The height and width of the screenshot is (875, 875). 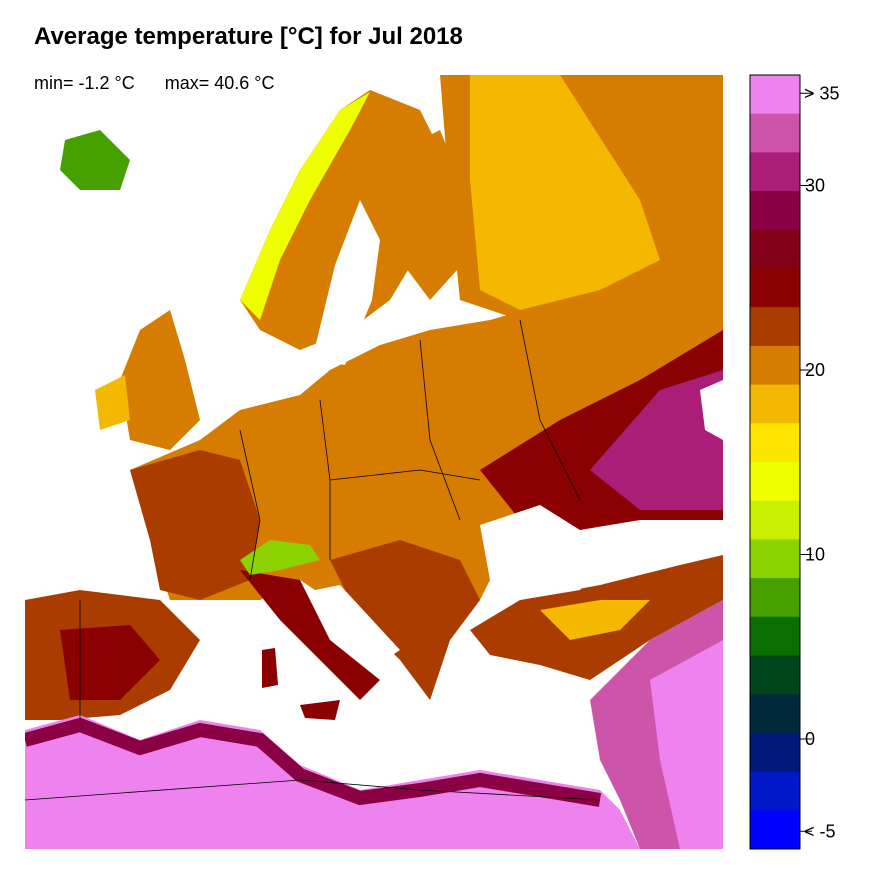 What do you see at coordinates (815, 370) in the screenshot?
I see `legend-tick-label: 20` at bounding box center [815, 370].